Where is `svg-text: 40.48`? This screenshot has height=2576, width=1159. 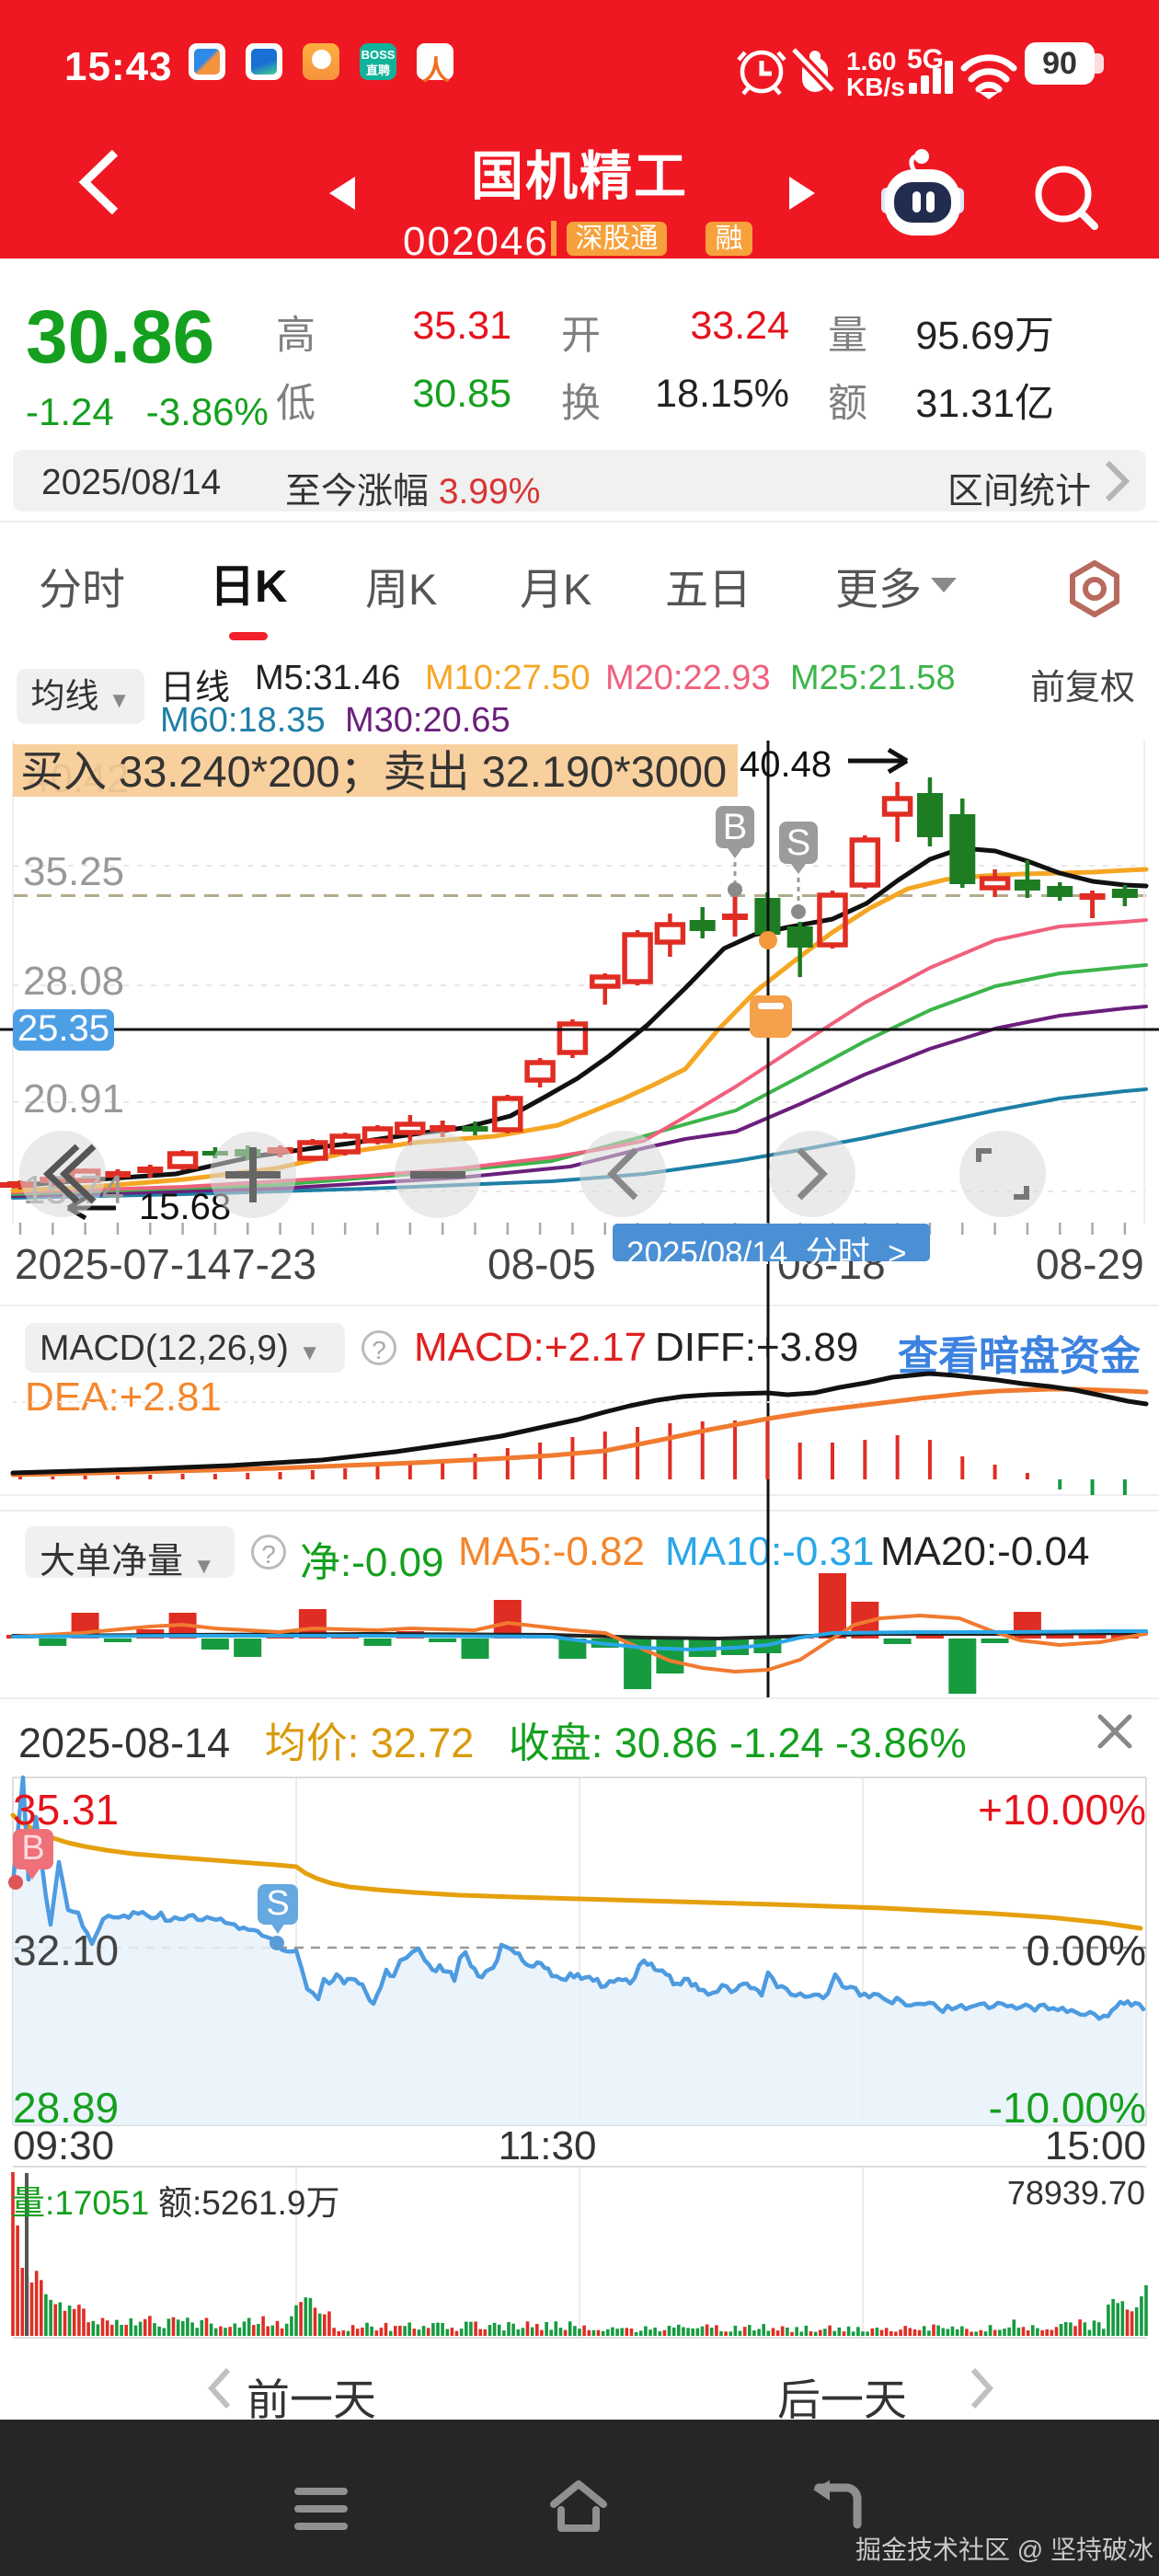
svg-text: 40.48 is located at coordinates (786, 764).